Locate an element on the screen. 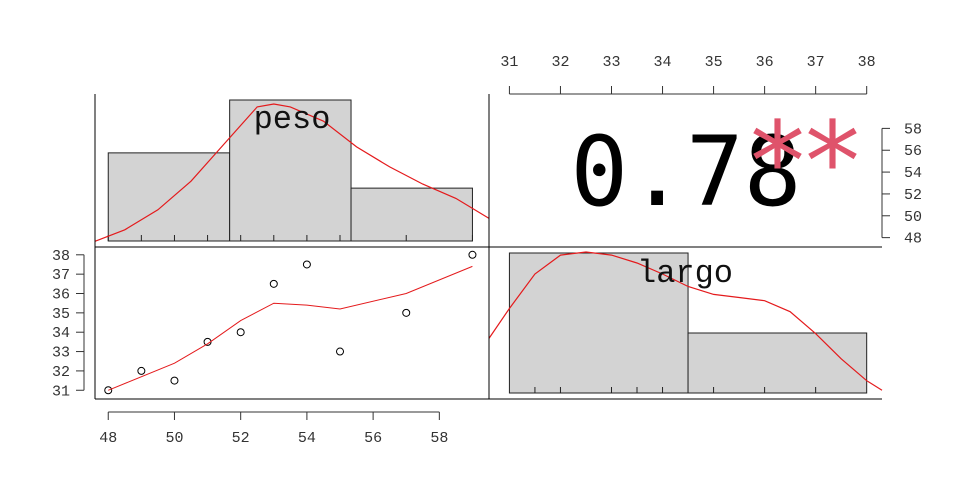  density-line-largo is located at coordinates (685, 321).